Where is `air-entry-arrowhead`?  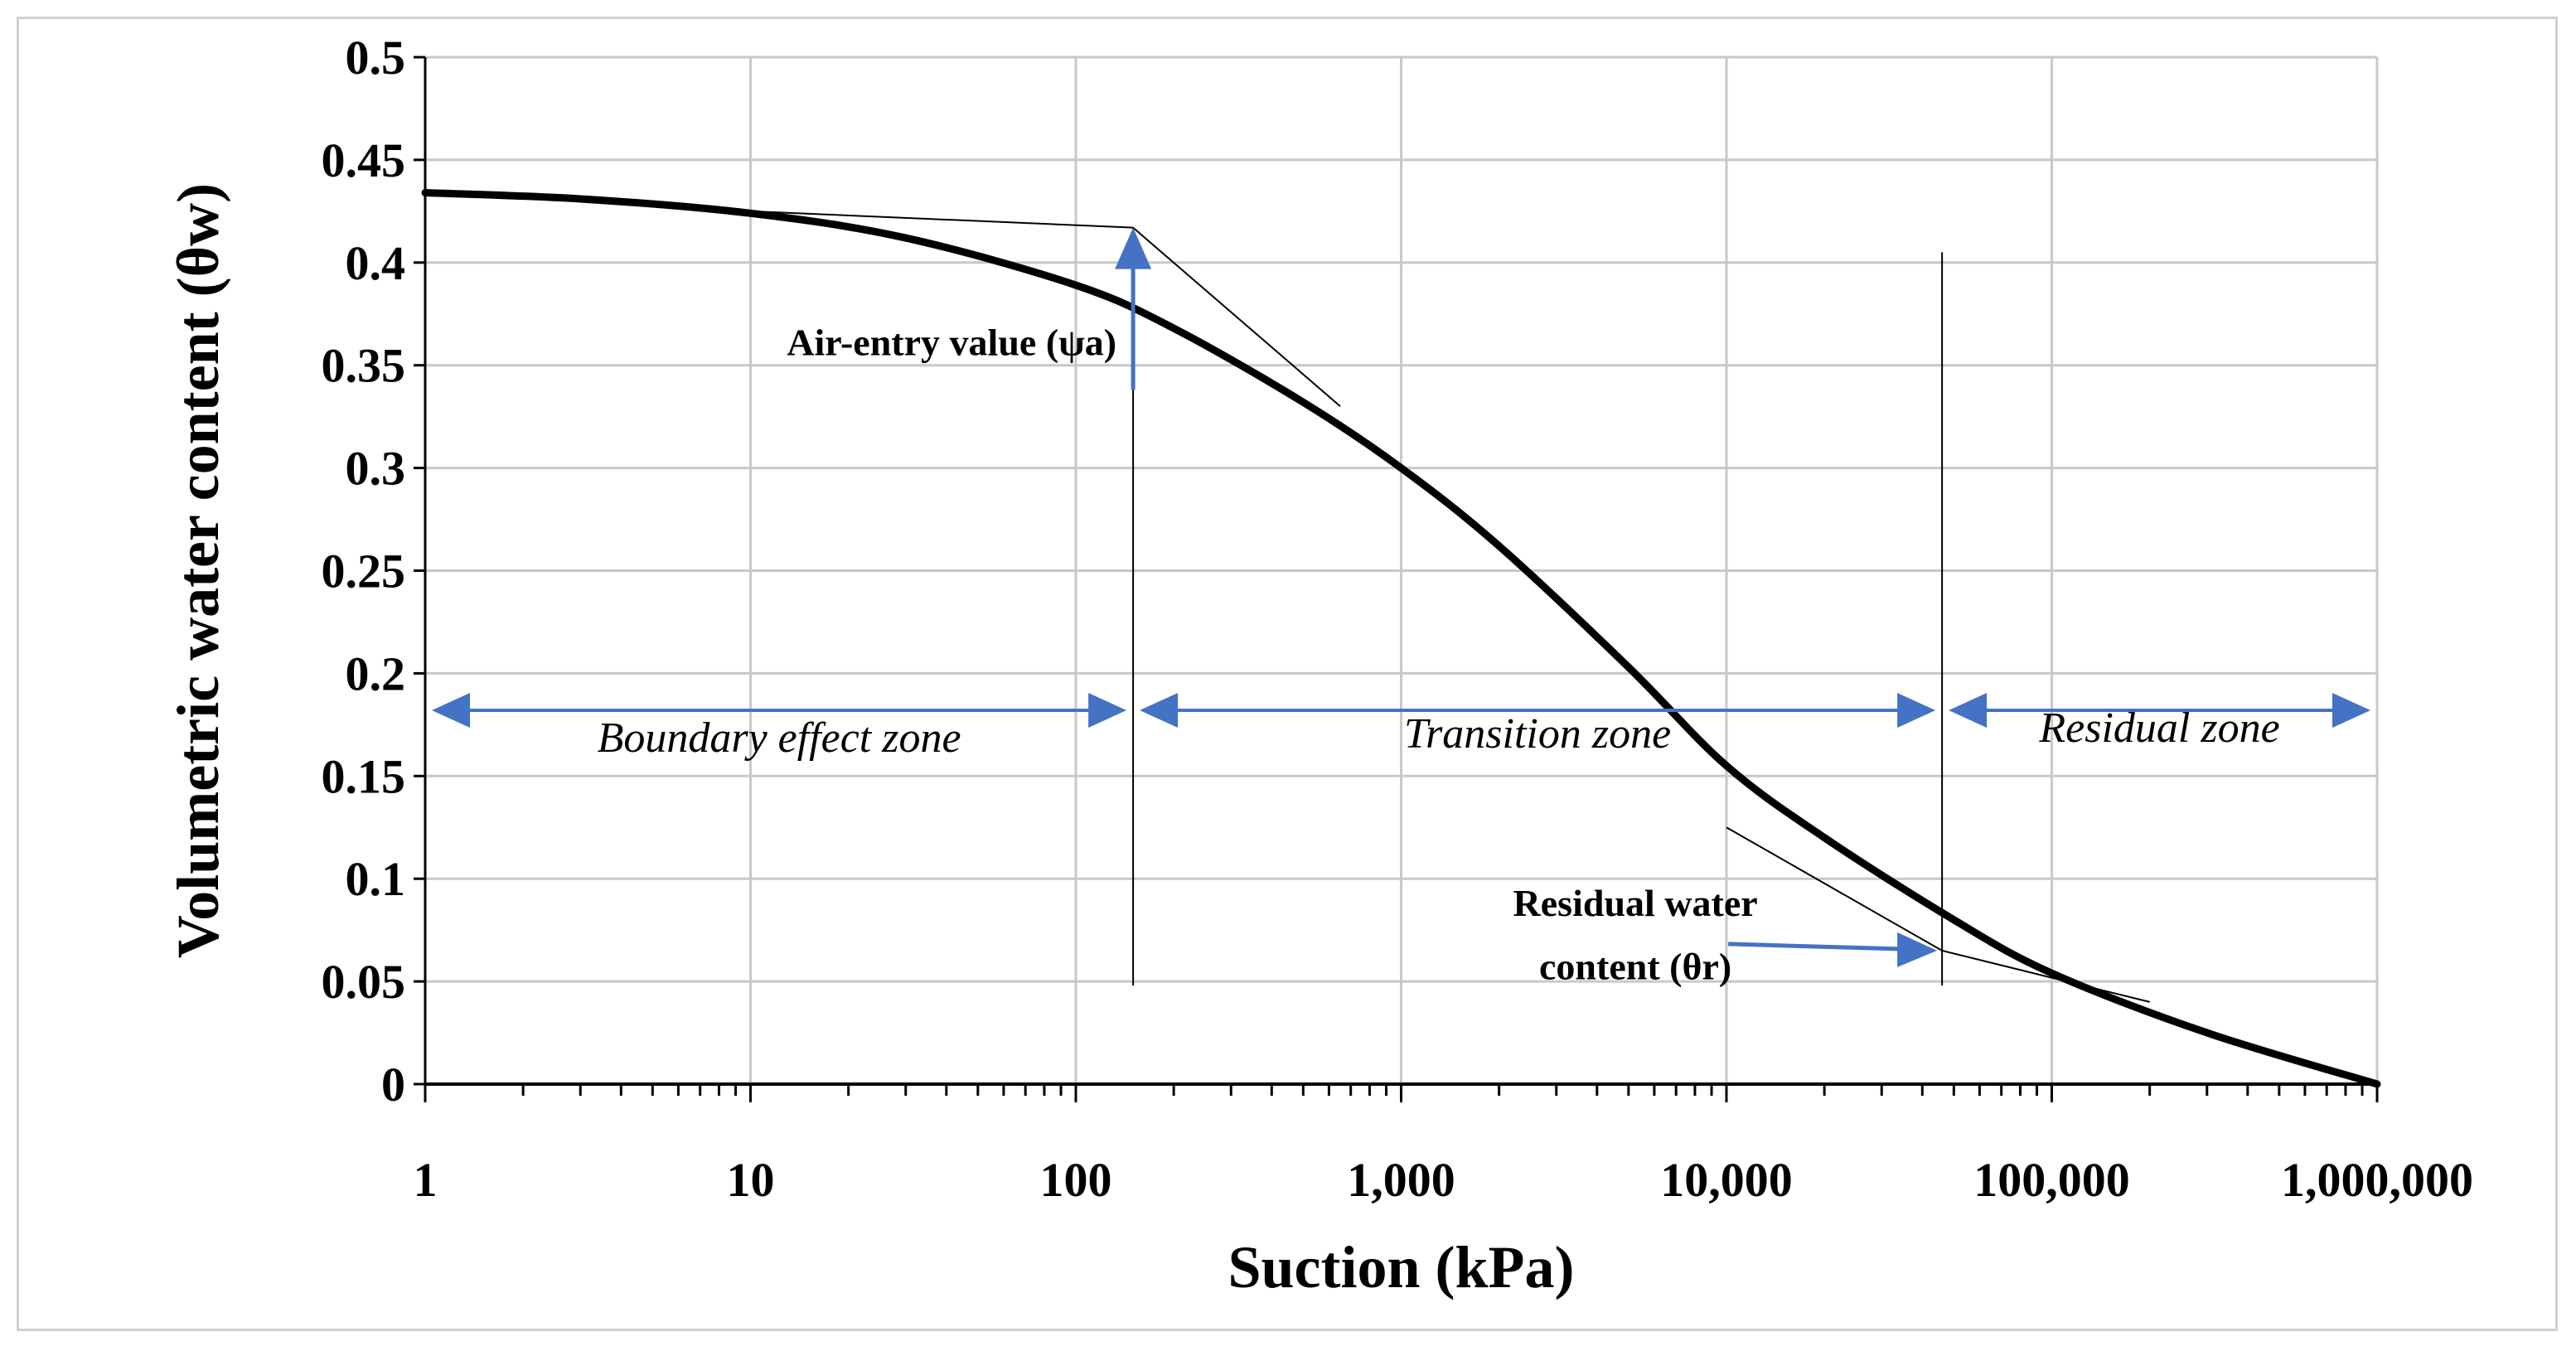
air-entry-arrowhead is located at coordinates (1133, 248).